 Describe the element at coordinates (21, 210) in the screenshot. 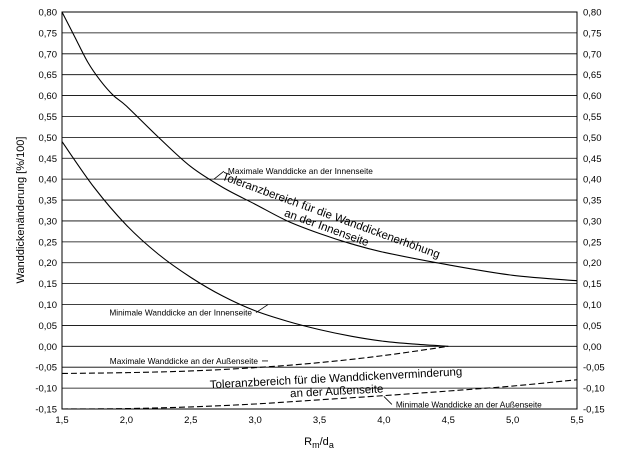

I see `y-axis-label: Wanddickenänderung [%/100]` at that location.